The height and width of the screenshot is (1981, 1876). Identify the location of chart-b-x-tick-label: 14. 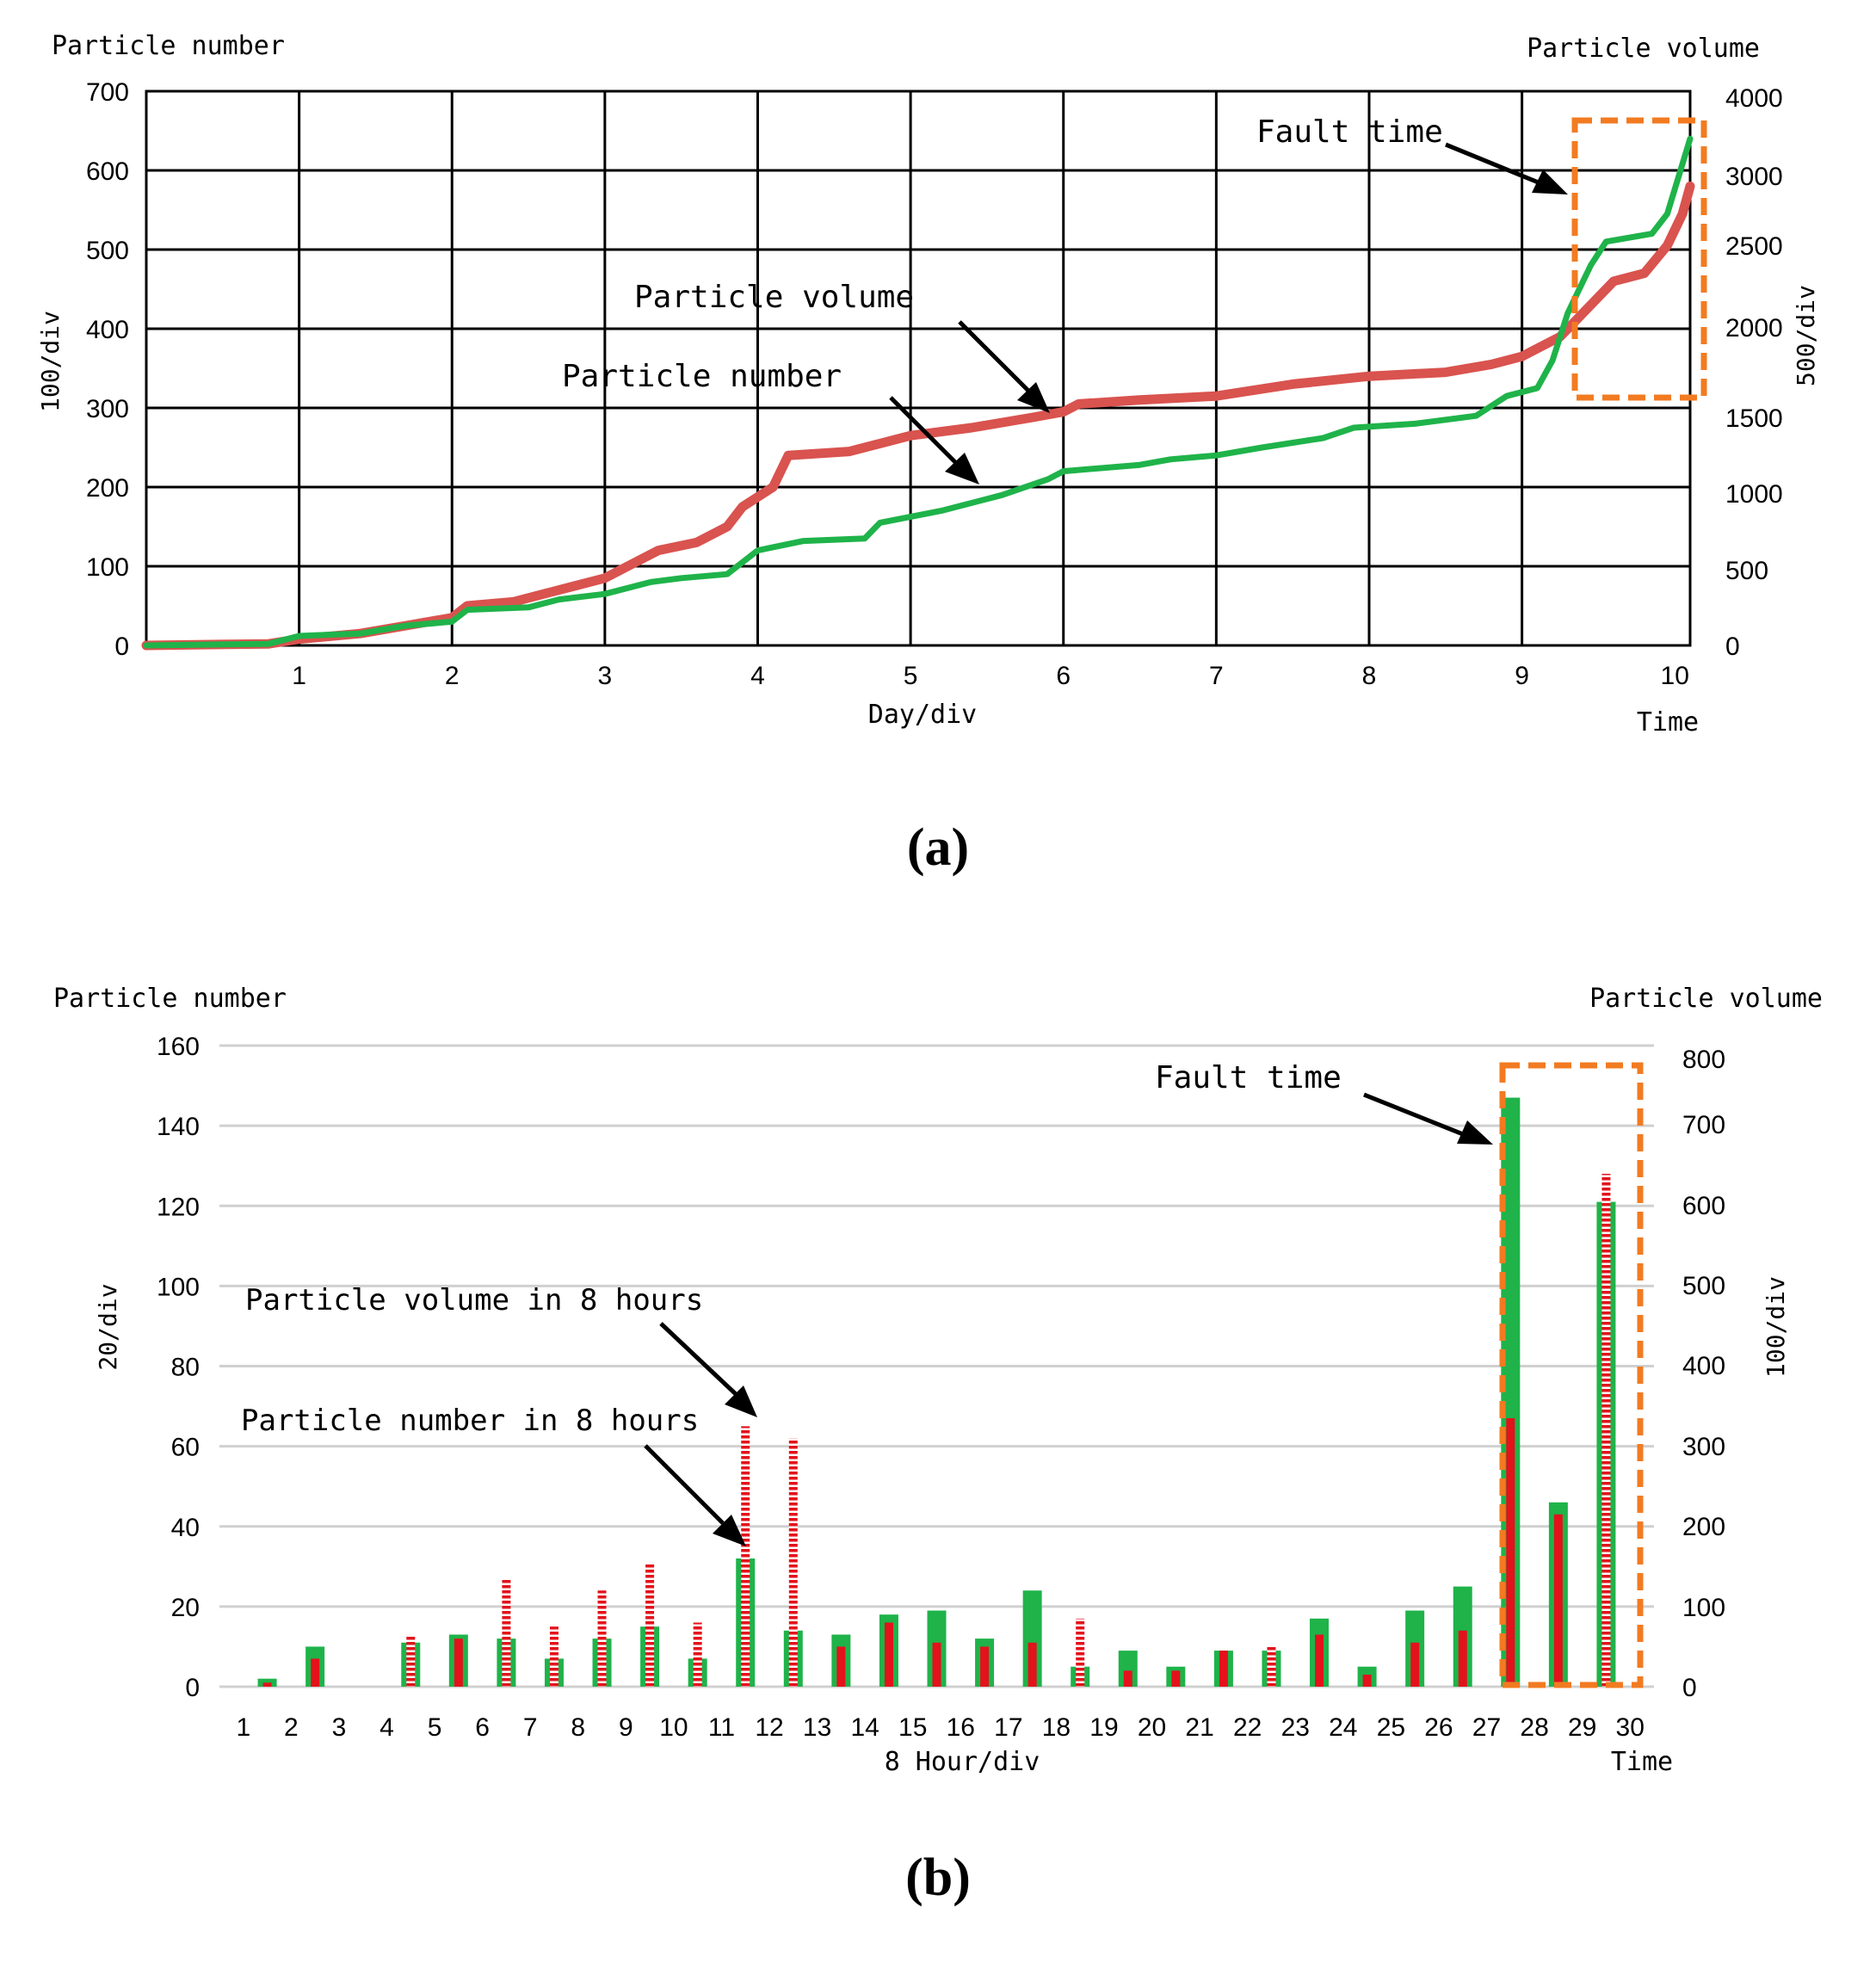
(865, 1727).